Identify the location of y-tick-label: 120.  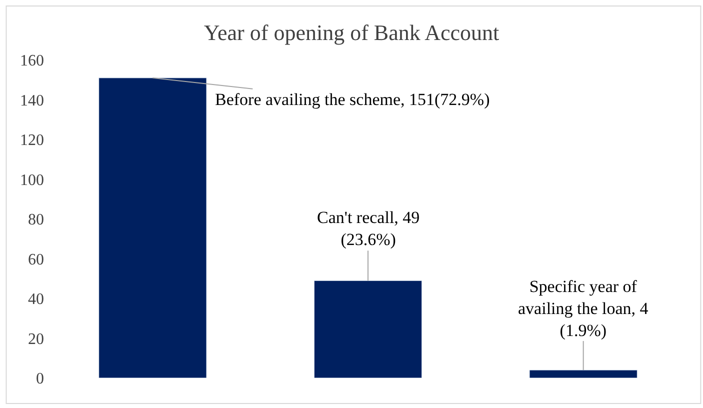
(32, 141).